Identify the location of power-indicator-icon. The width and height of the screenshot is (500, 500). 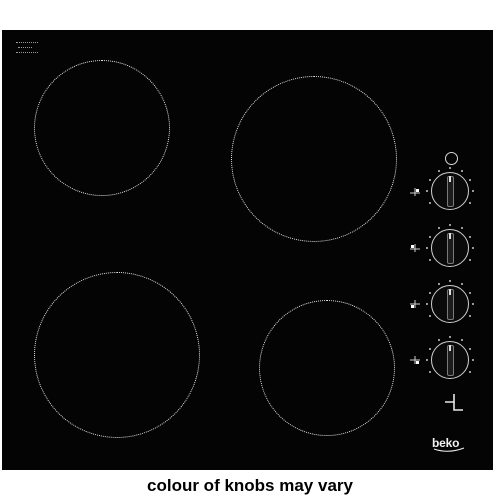
(451, 158).